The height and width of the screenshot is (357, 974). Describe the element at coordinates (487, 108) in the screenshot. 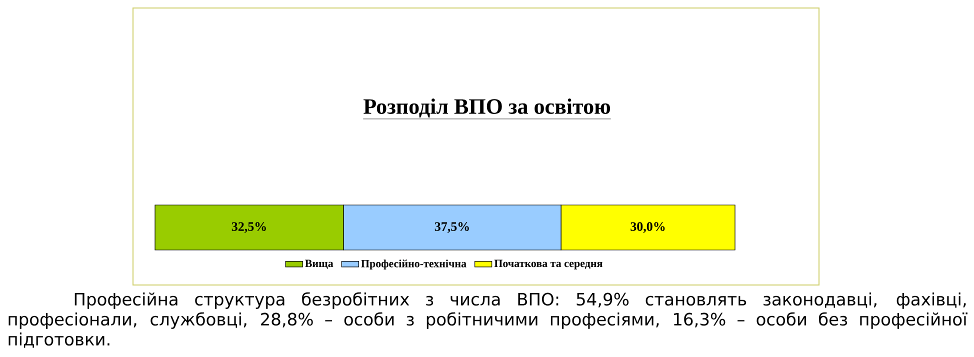

I see `chart-title: Розподіл ВПО за освітою` at that location.